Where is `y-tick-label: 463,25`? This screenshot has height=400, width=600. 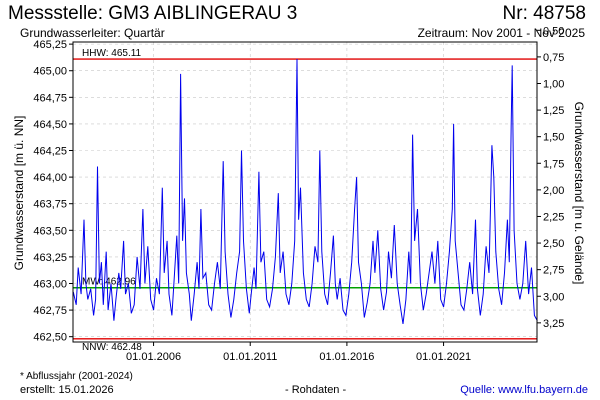 y-tick-label: 463,25 is located at coordinates (50, 258).